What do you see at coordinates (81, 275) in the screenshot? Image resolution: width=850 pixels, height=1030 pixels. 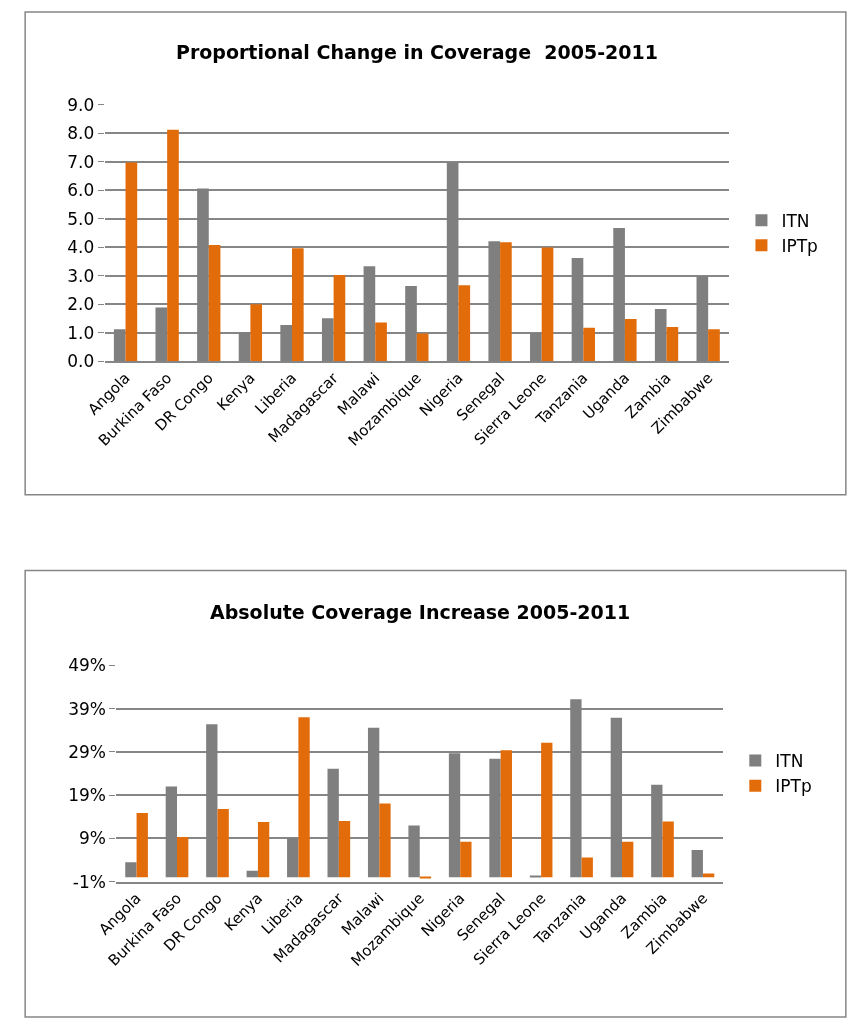 I see `y-tick-label: 3.0` at bounding box center [81, 275].